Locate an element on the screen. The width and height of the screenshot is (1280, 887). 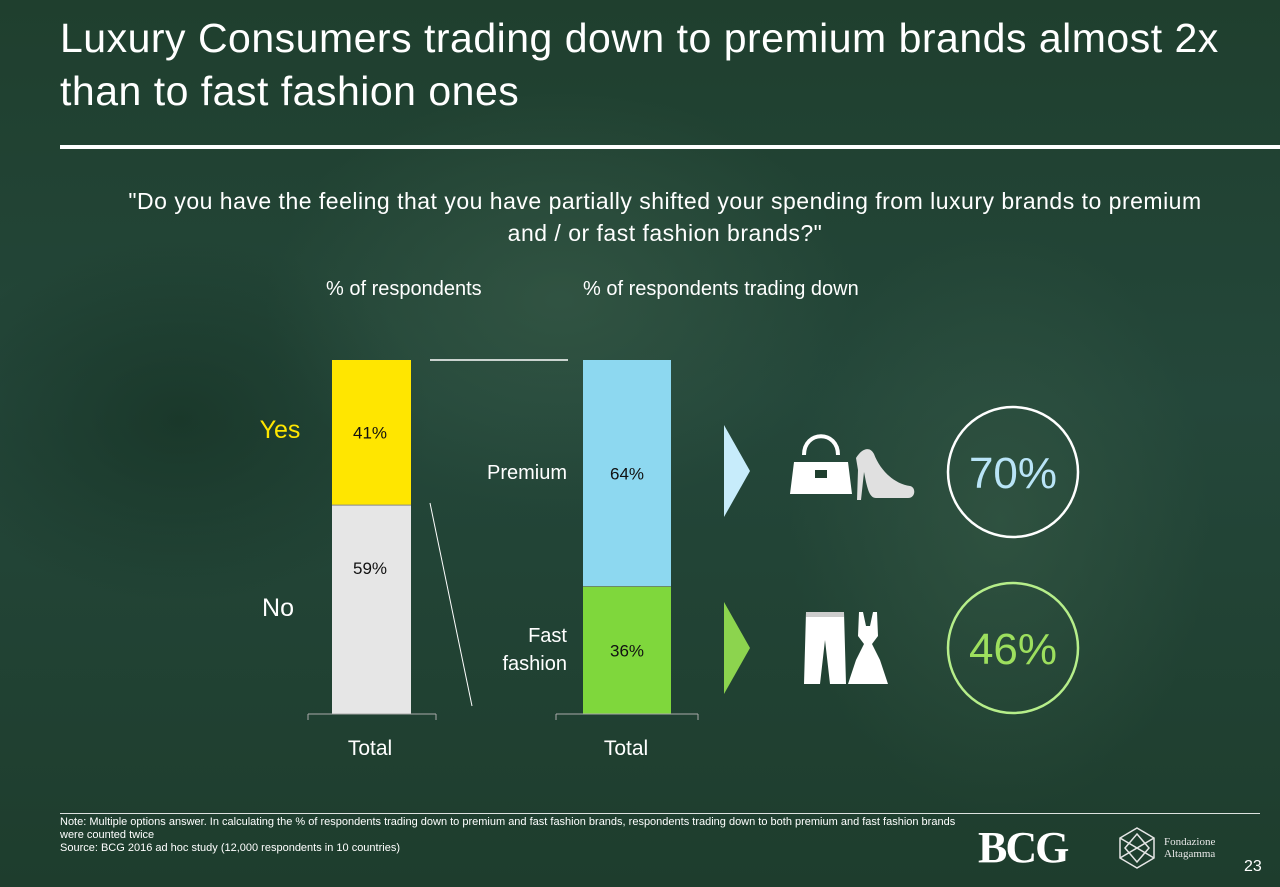
altagamma-logo-text: Fondazione Altagamma is located at coordinates (1189, 848).